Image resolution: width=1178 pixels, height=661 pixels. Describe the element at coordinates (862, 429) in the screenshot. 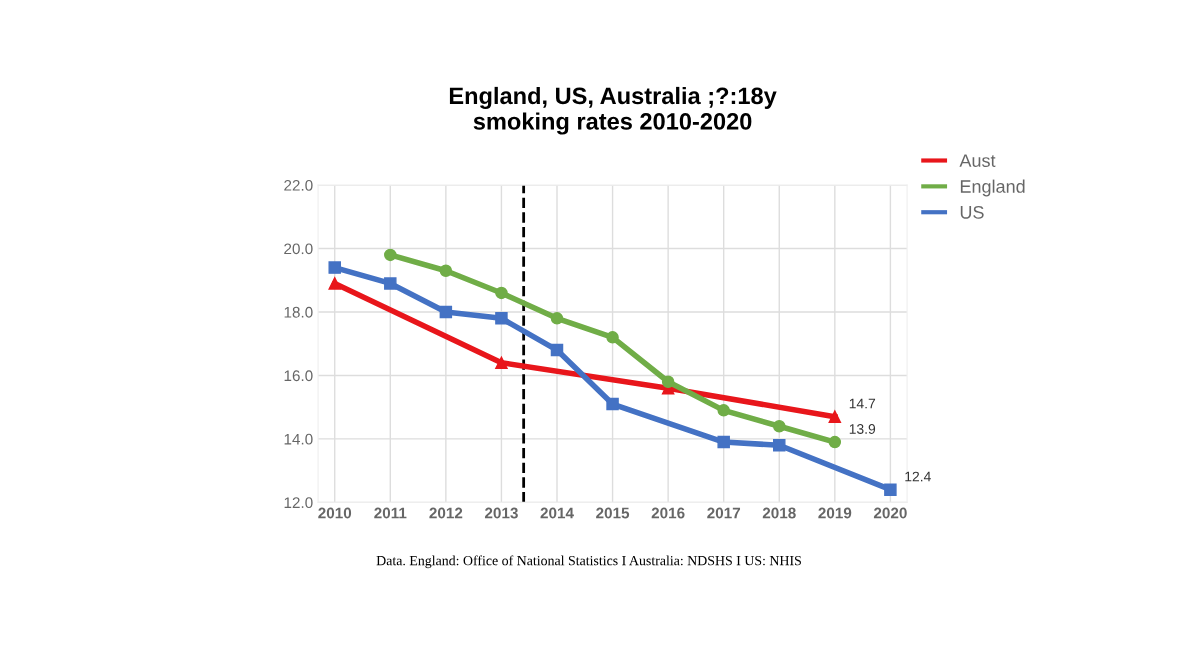

I see `data-label: 13.9` at that location.